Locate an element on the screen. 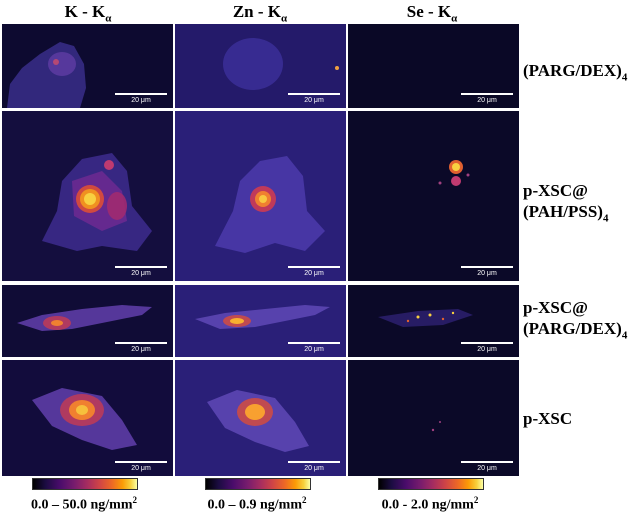  column-header-k: K - Kα is located at coordinates (88, 13).